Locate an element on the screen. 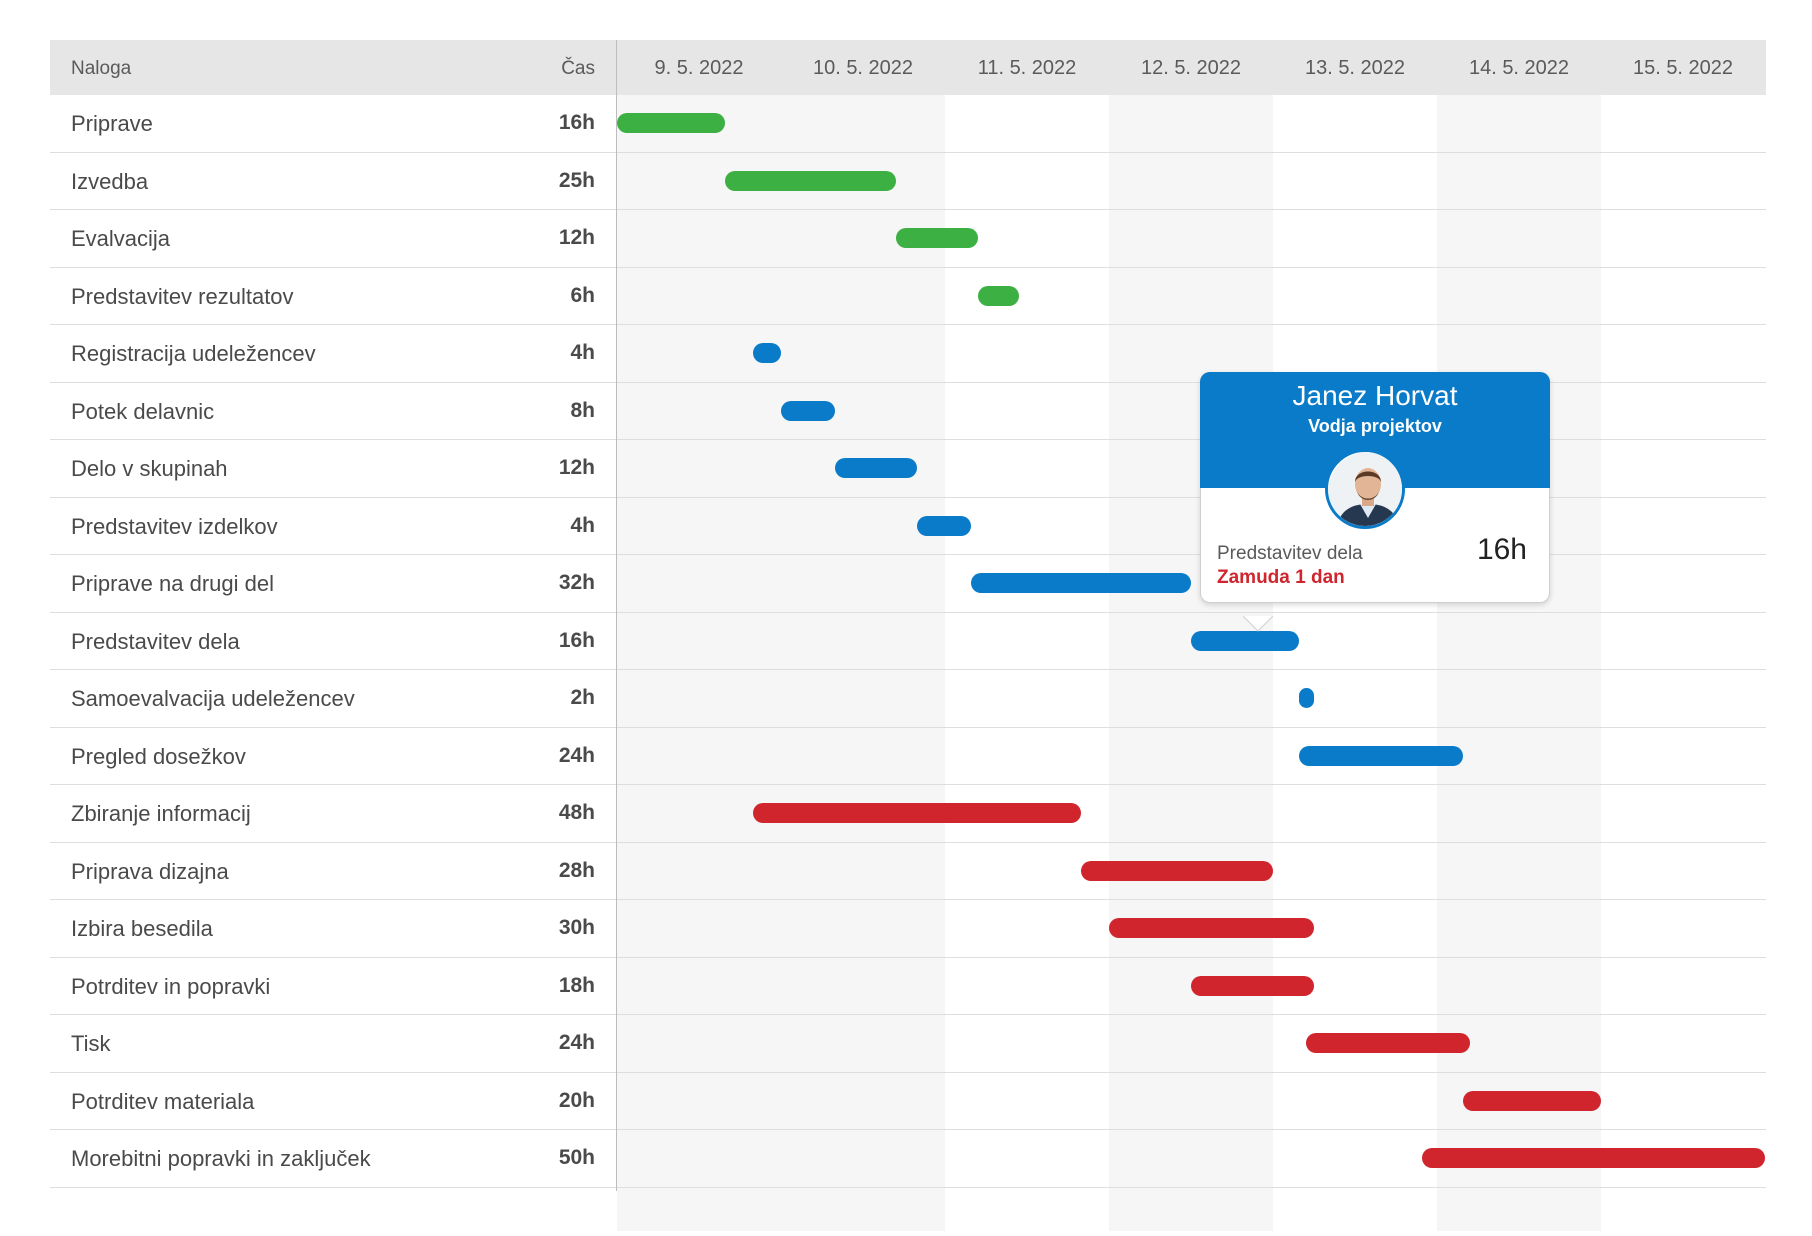 The height and width of the screenshot is (1236, 1812). task-name: Samoevalvacija udeležencev is located at coordinates (213, 698).